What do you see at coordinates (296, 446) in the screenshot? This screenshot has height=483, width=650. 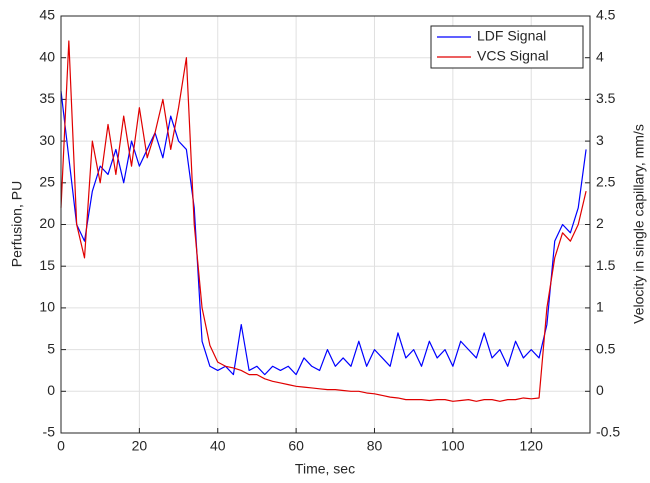 I see `x-tick-label: 60` at bounding box center [296, 446].